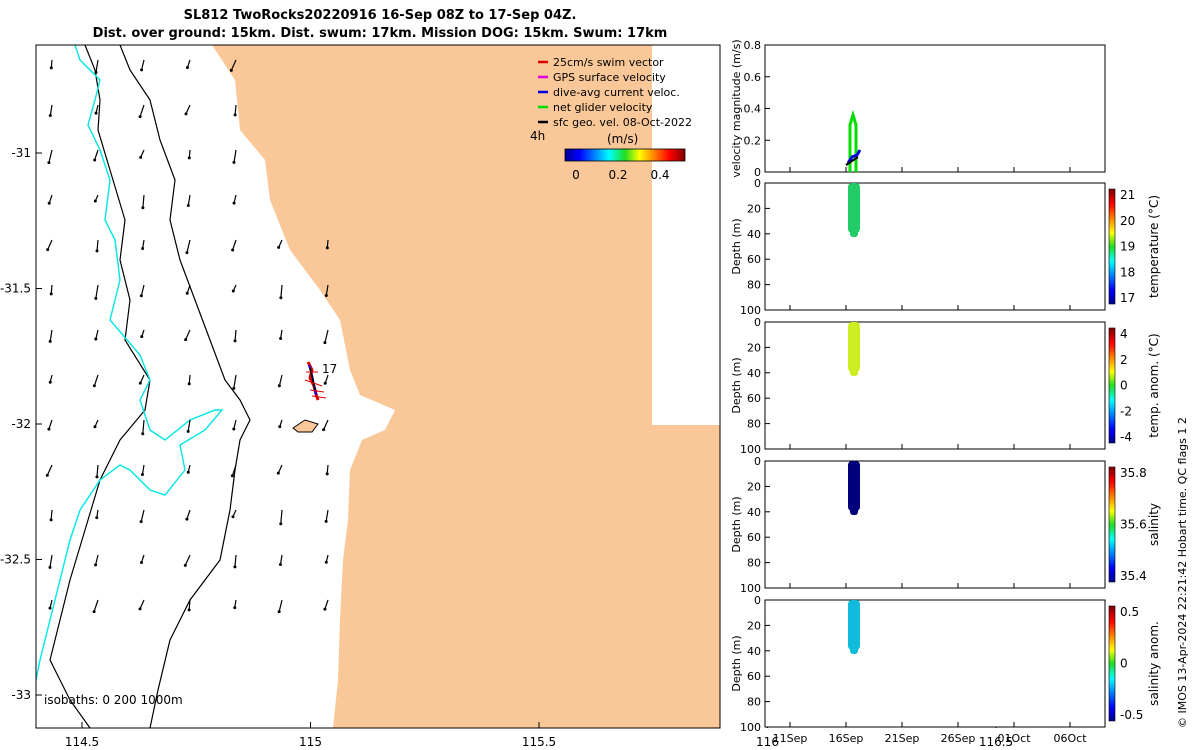  I want to click on speed-colorbar-ticks: 0 0.2 0.4, so click(620, 175).